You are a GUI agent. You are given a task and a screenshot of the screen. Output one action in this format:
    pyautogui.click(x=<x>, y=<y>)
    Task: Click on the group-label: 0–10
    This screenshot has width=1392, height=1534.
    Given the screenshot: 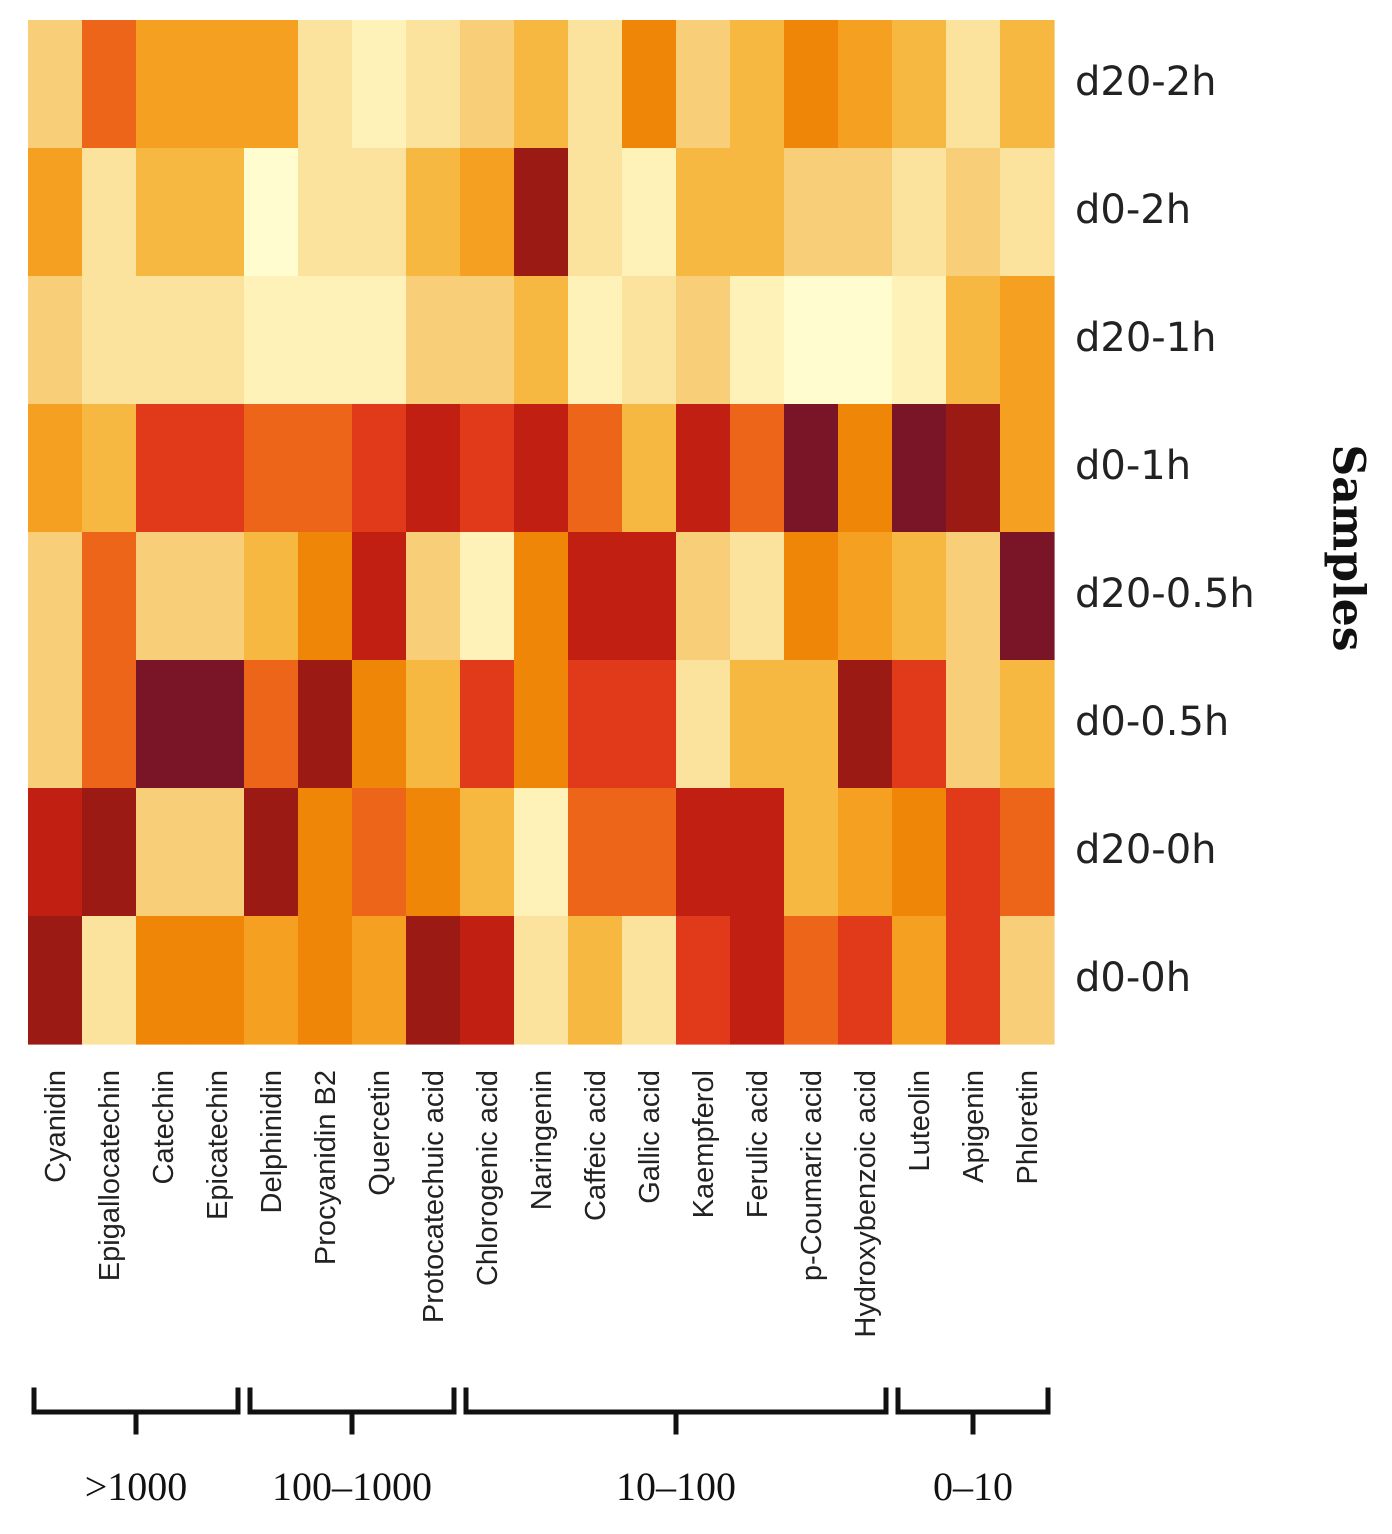 What is the action you would take?
    pyautogui.click(x=973, y=1486)
    